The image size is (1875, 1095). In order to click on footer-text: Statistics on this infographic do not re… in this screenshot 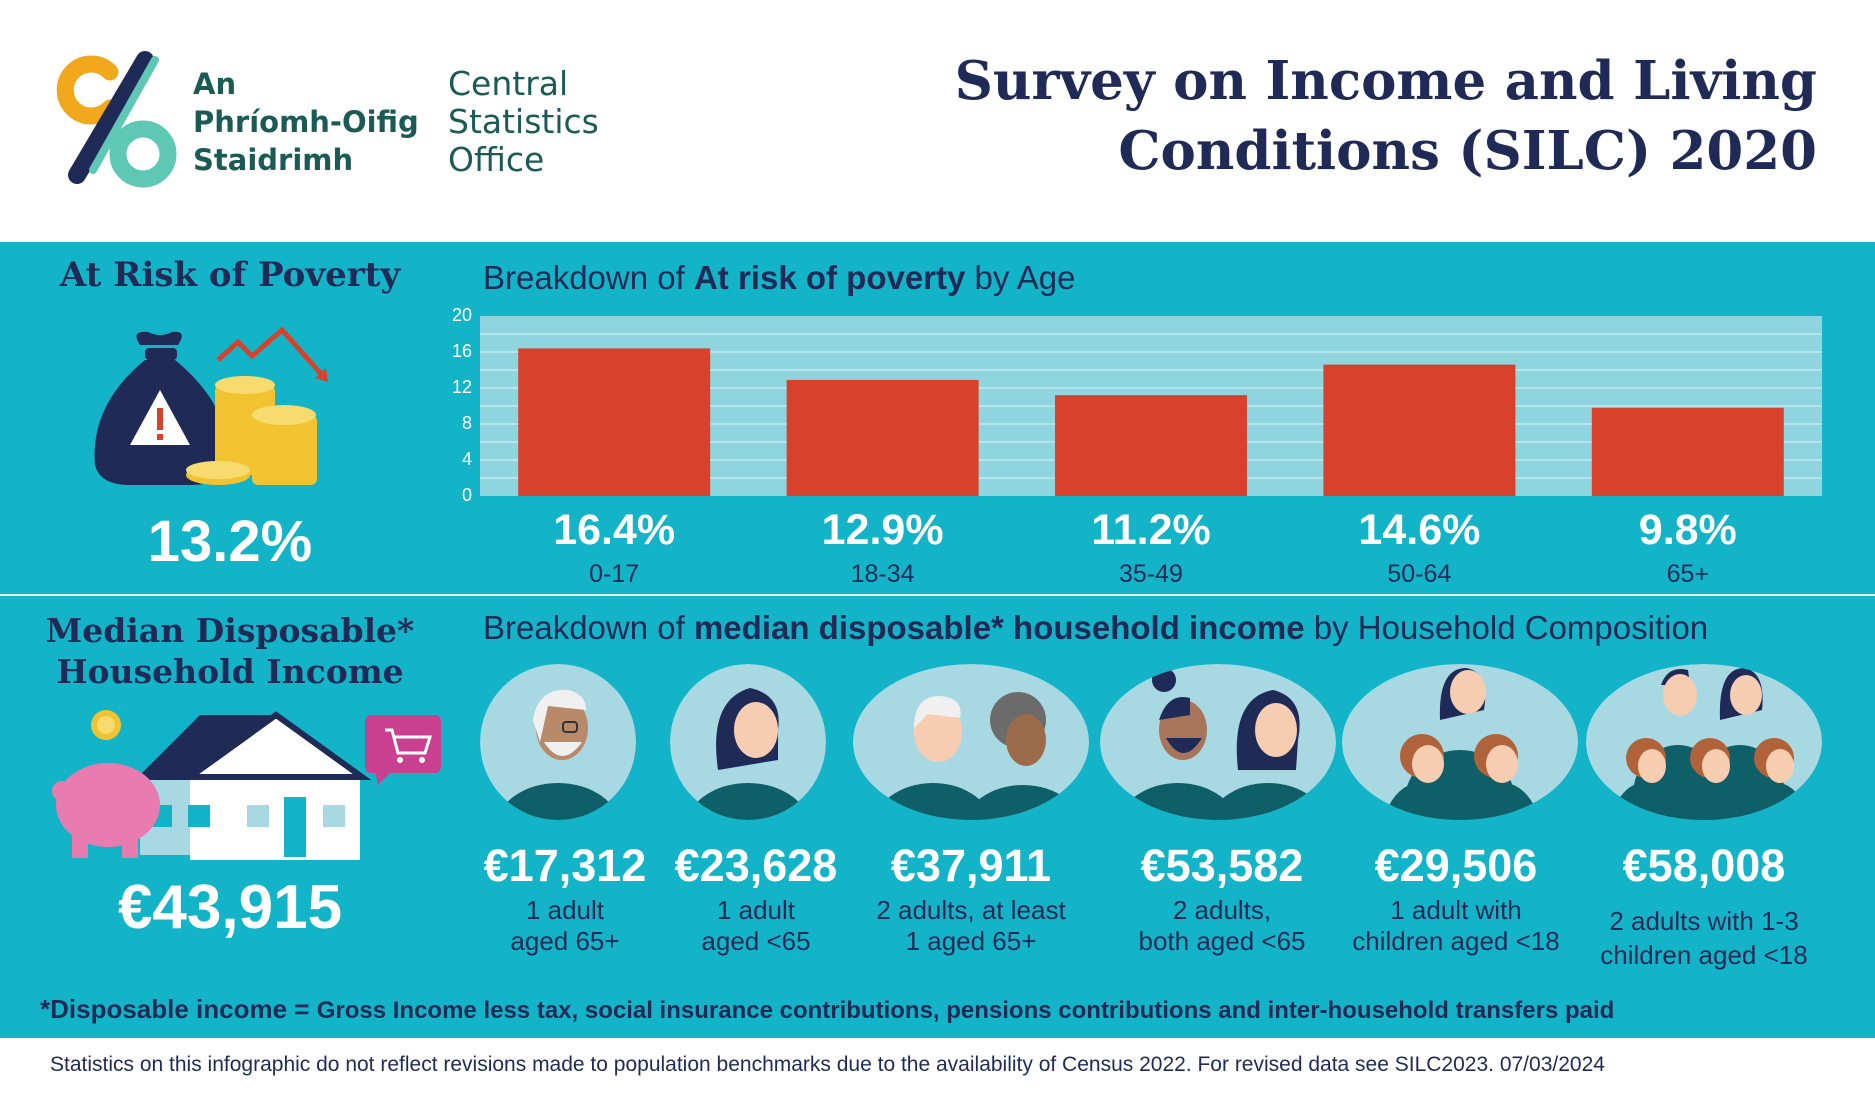, I will do `click(827, 1064)`.